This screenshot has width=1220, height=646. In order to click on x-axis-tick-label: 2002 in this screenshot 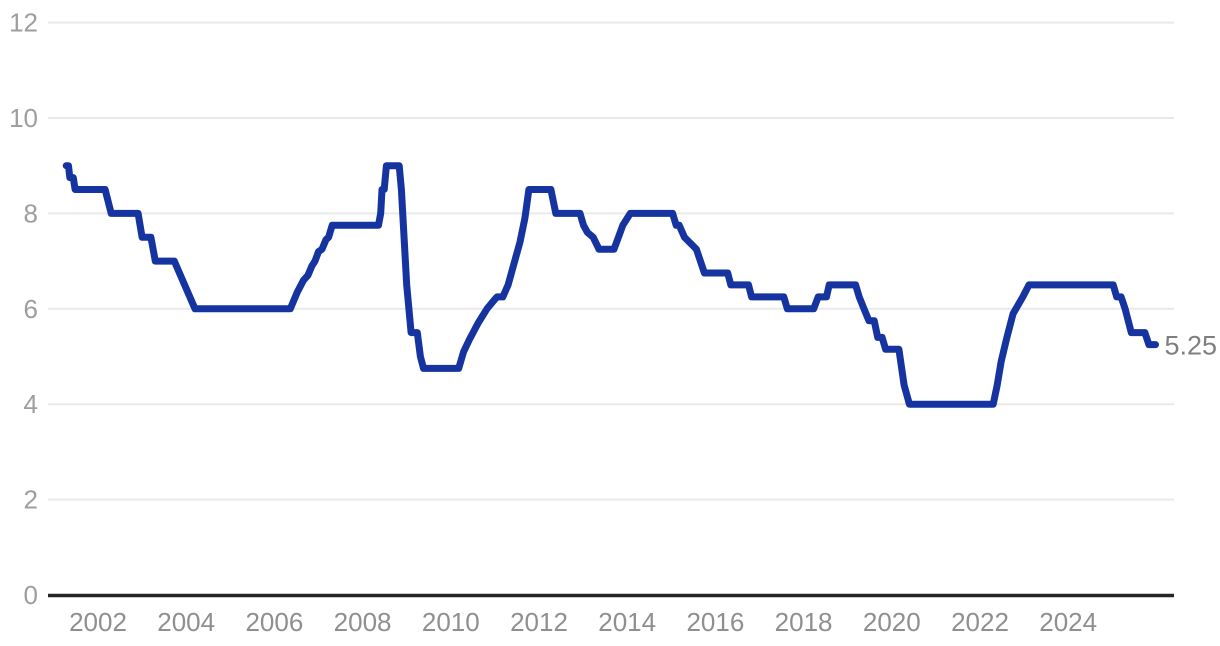, I will do `click(98, 622)`.